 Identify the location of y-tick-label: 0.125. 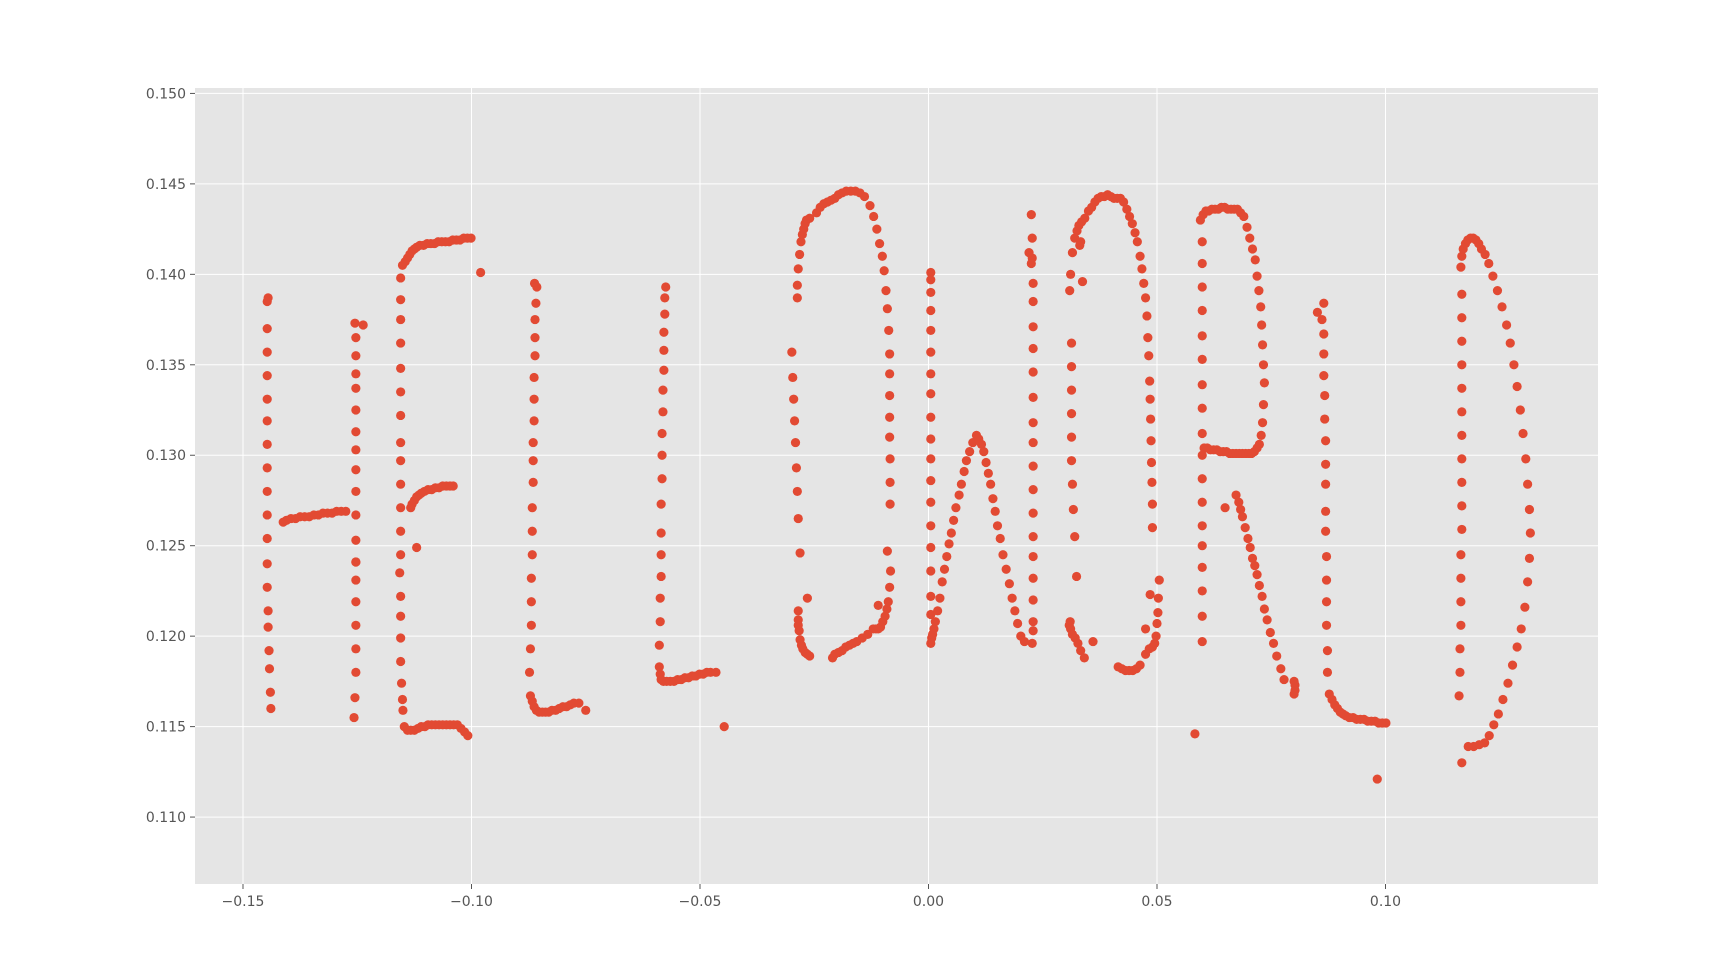
(166, 547).